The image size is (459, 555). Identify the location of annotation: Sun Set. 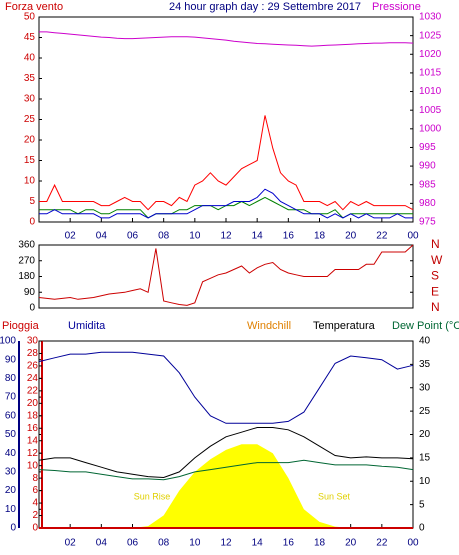
(334, 496).